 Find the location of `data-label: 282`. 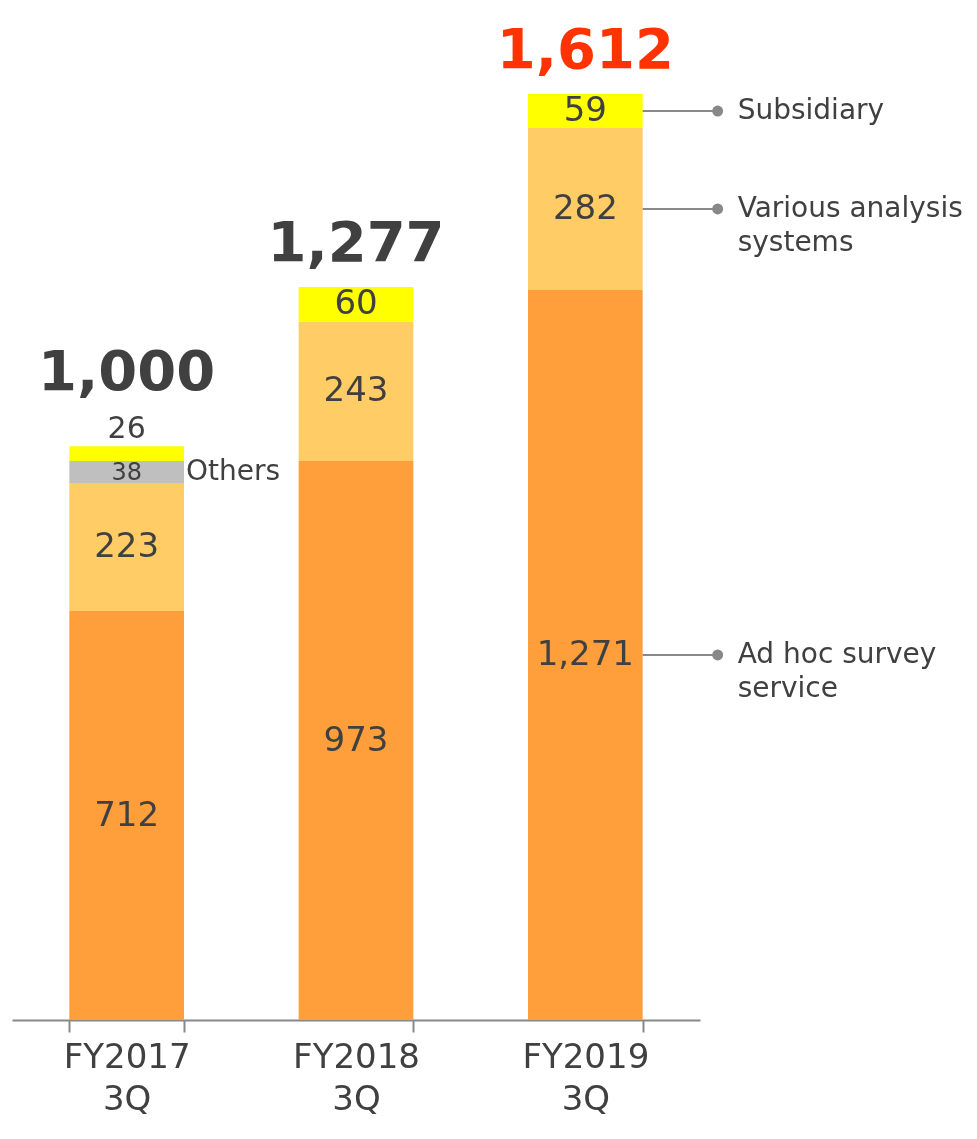

data-label: 282 is located at coordinates (585, 206).